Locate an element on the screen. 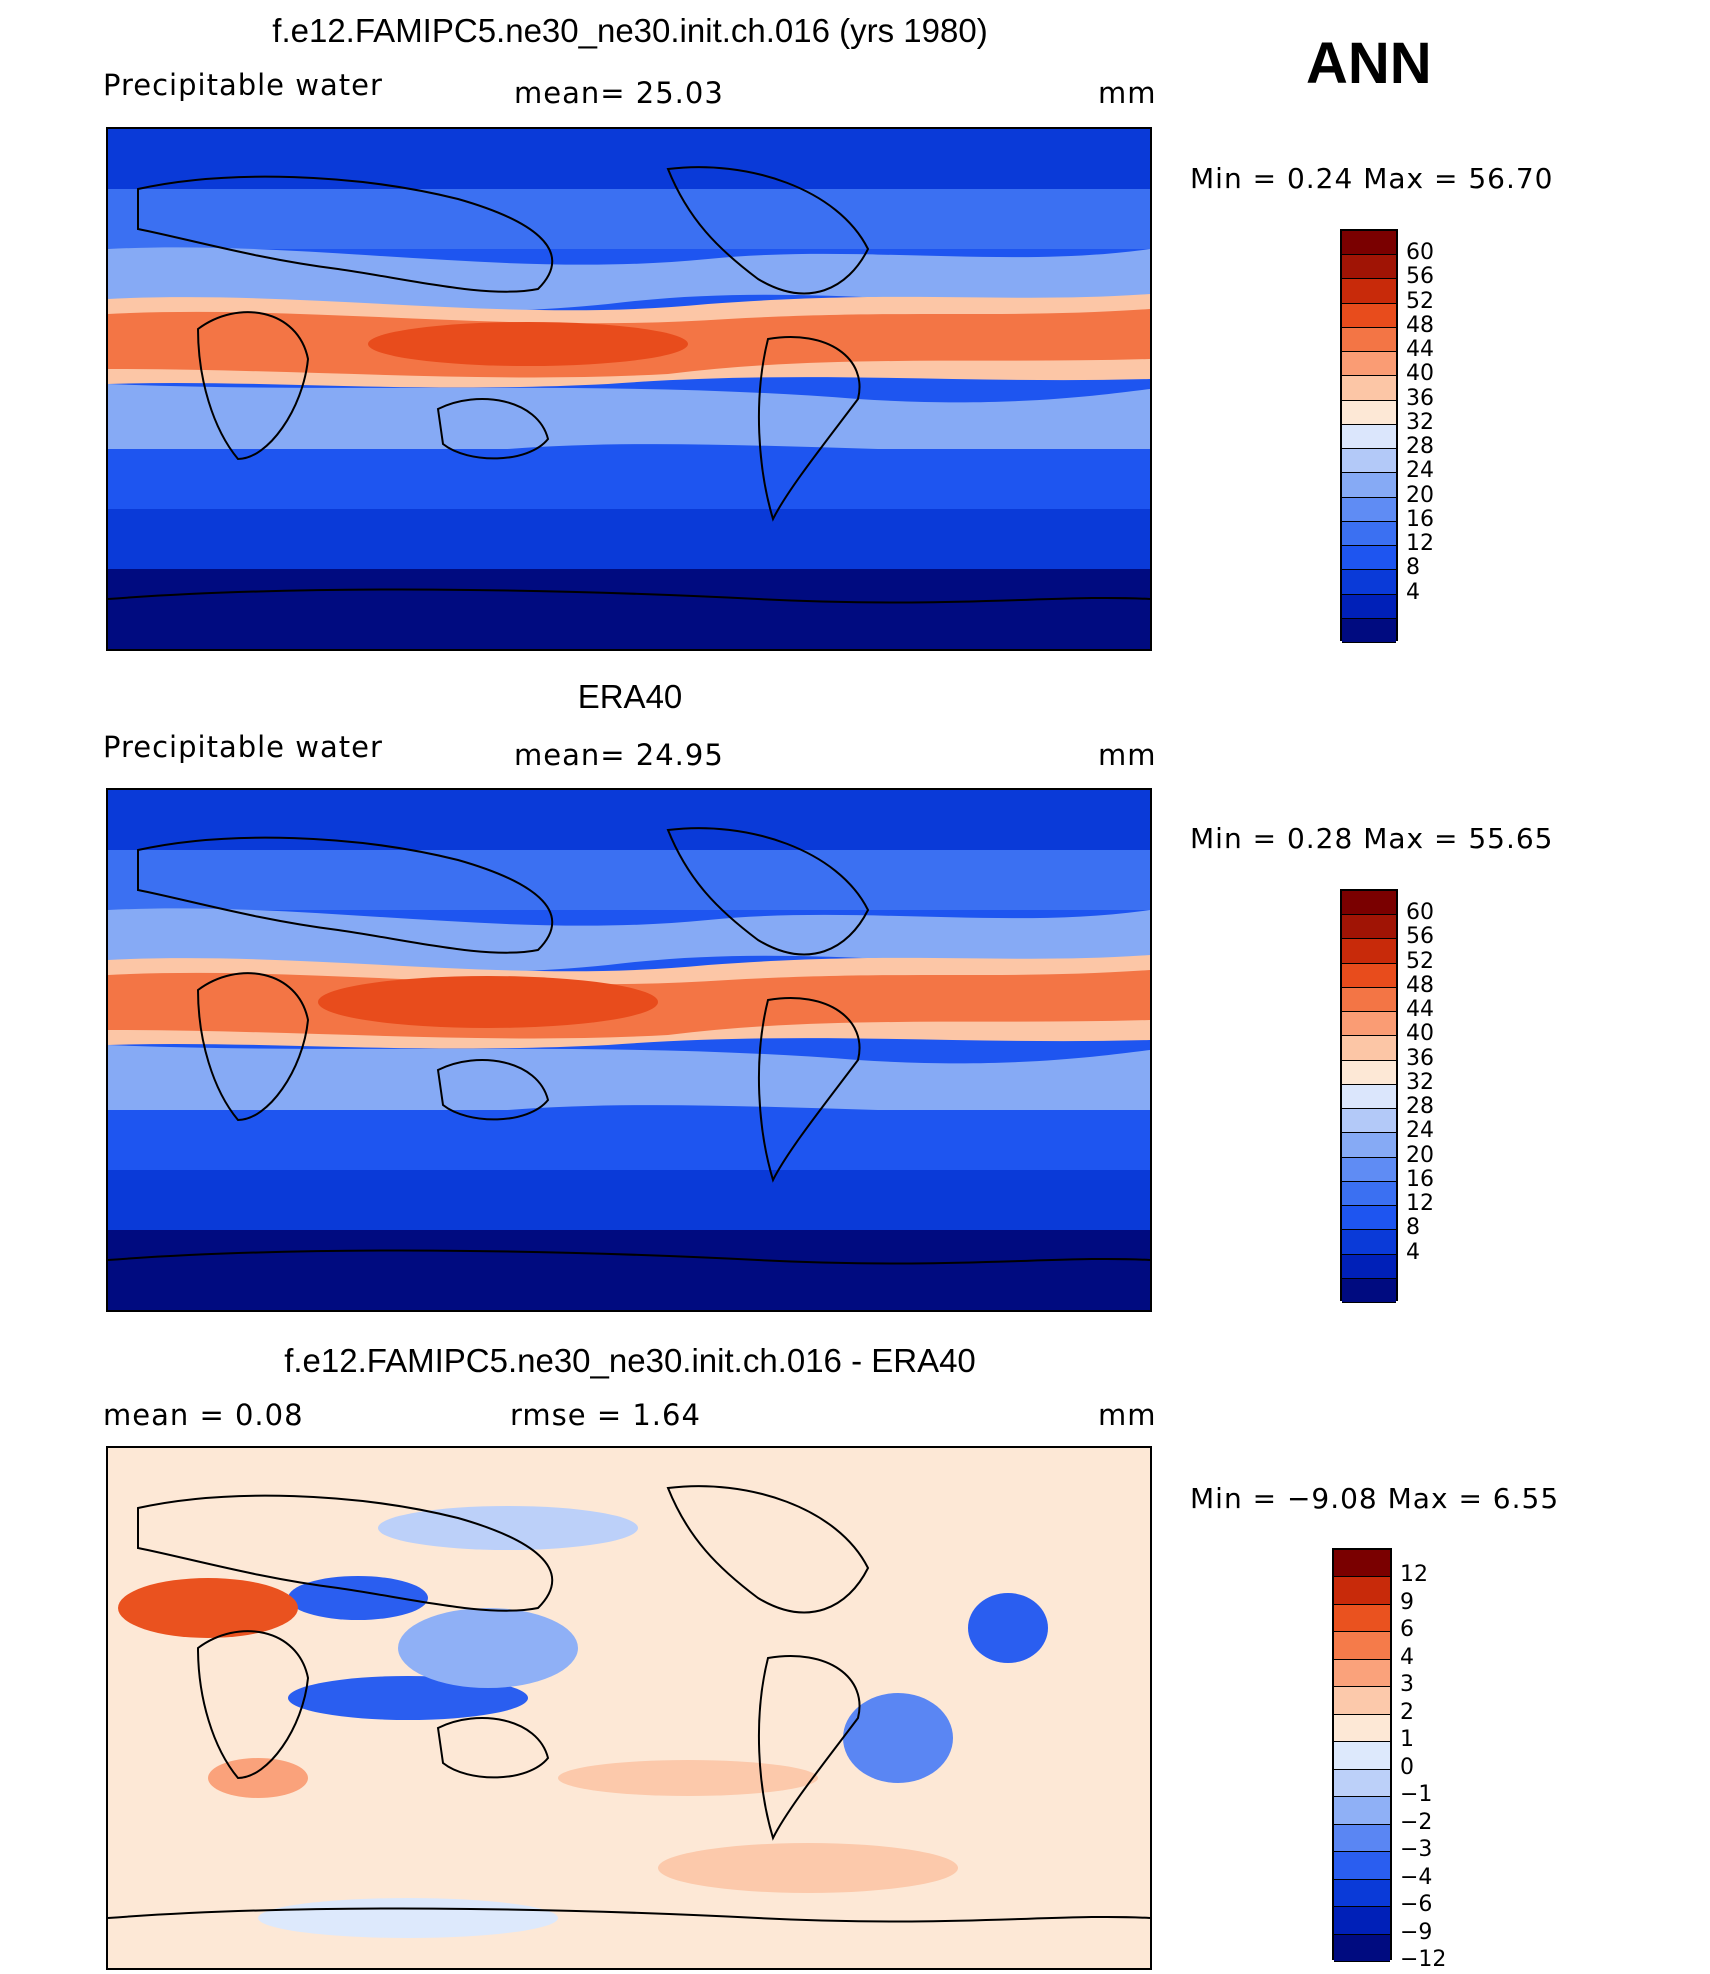 The image size is (1710, 1974). arctic-band is located at coordinates (629, 159).